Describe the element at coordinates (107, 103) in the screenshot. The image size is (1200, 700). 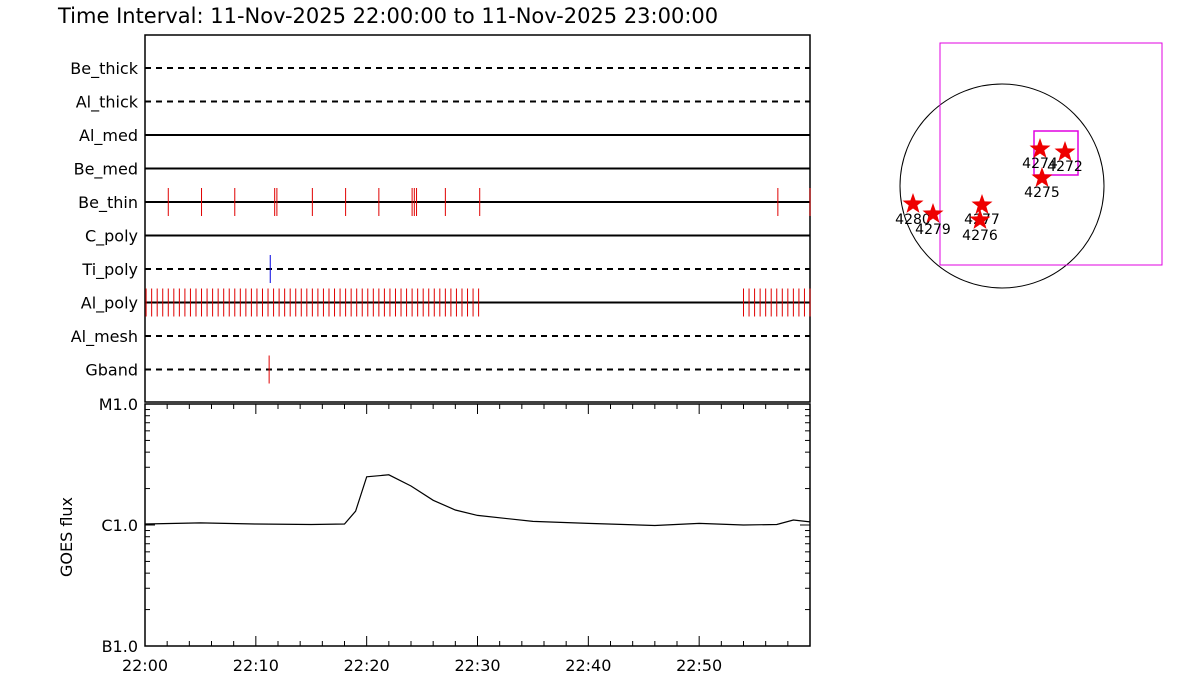
I see `row-label-al_thick: Al_thick` at that location.